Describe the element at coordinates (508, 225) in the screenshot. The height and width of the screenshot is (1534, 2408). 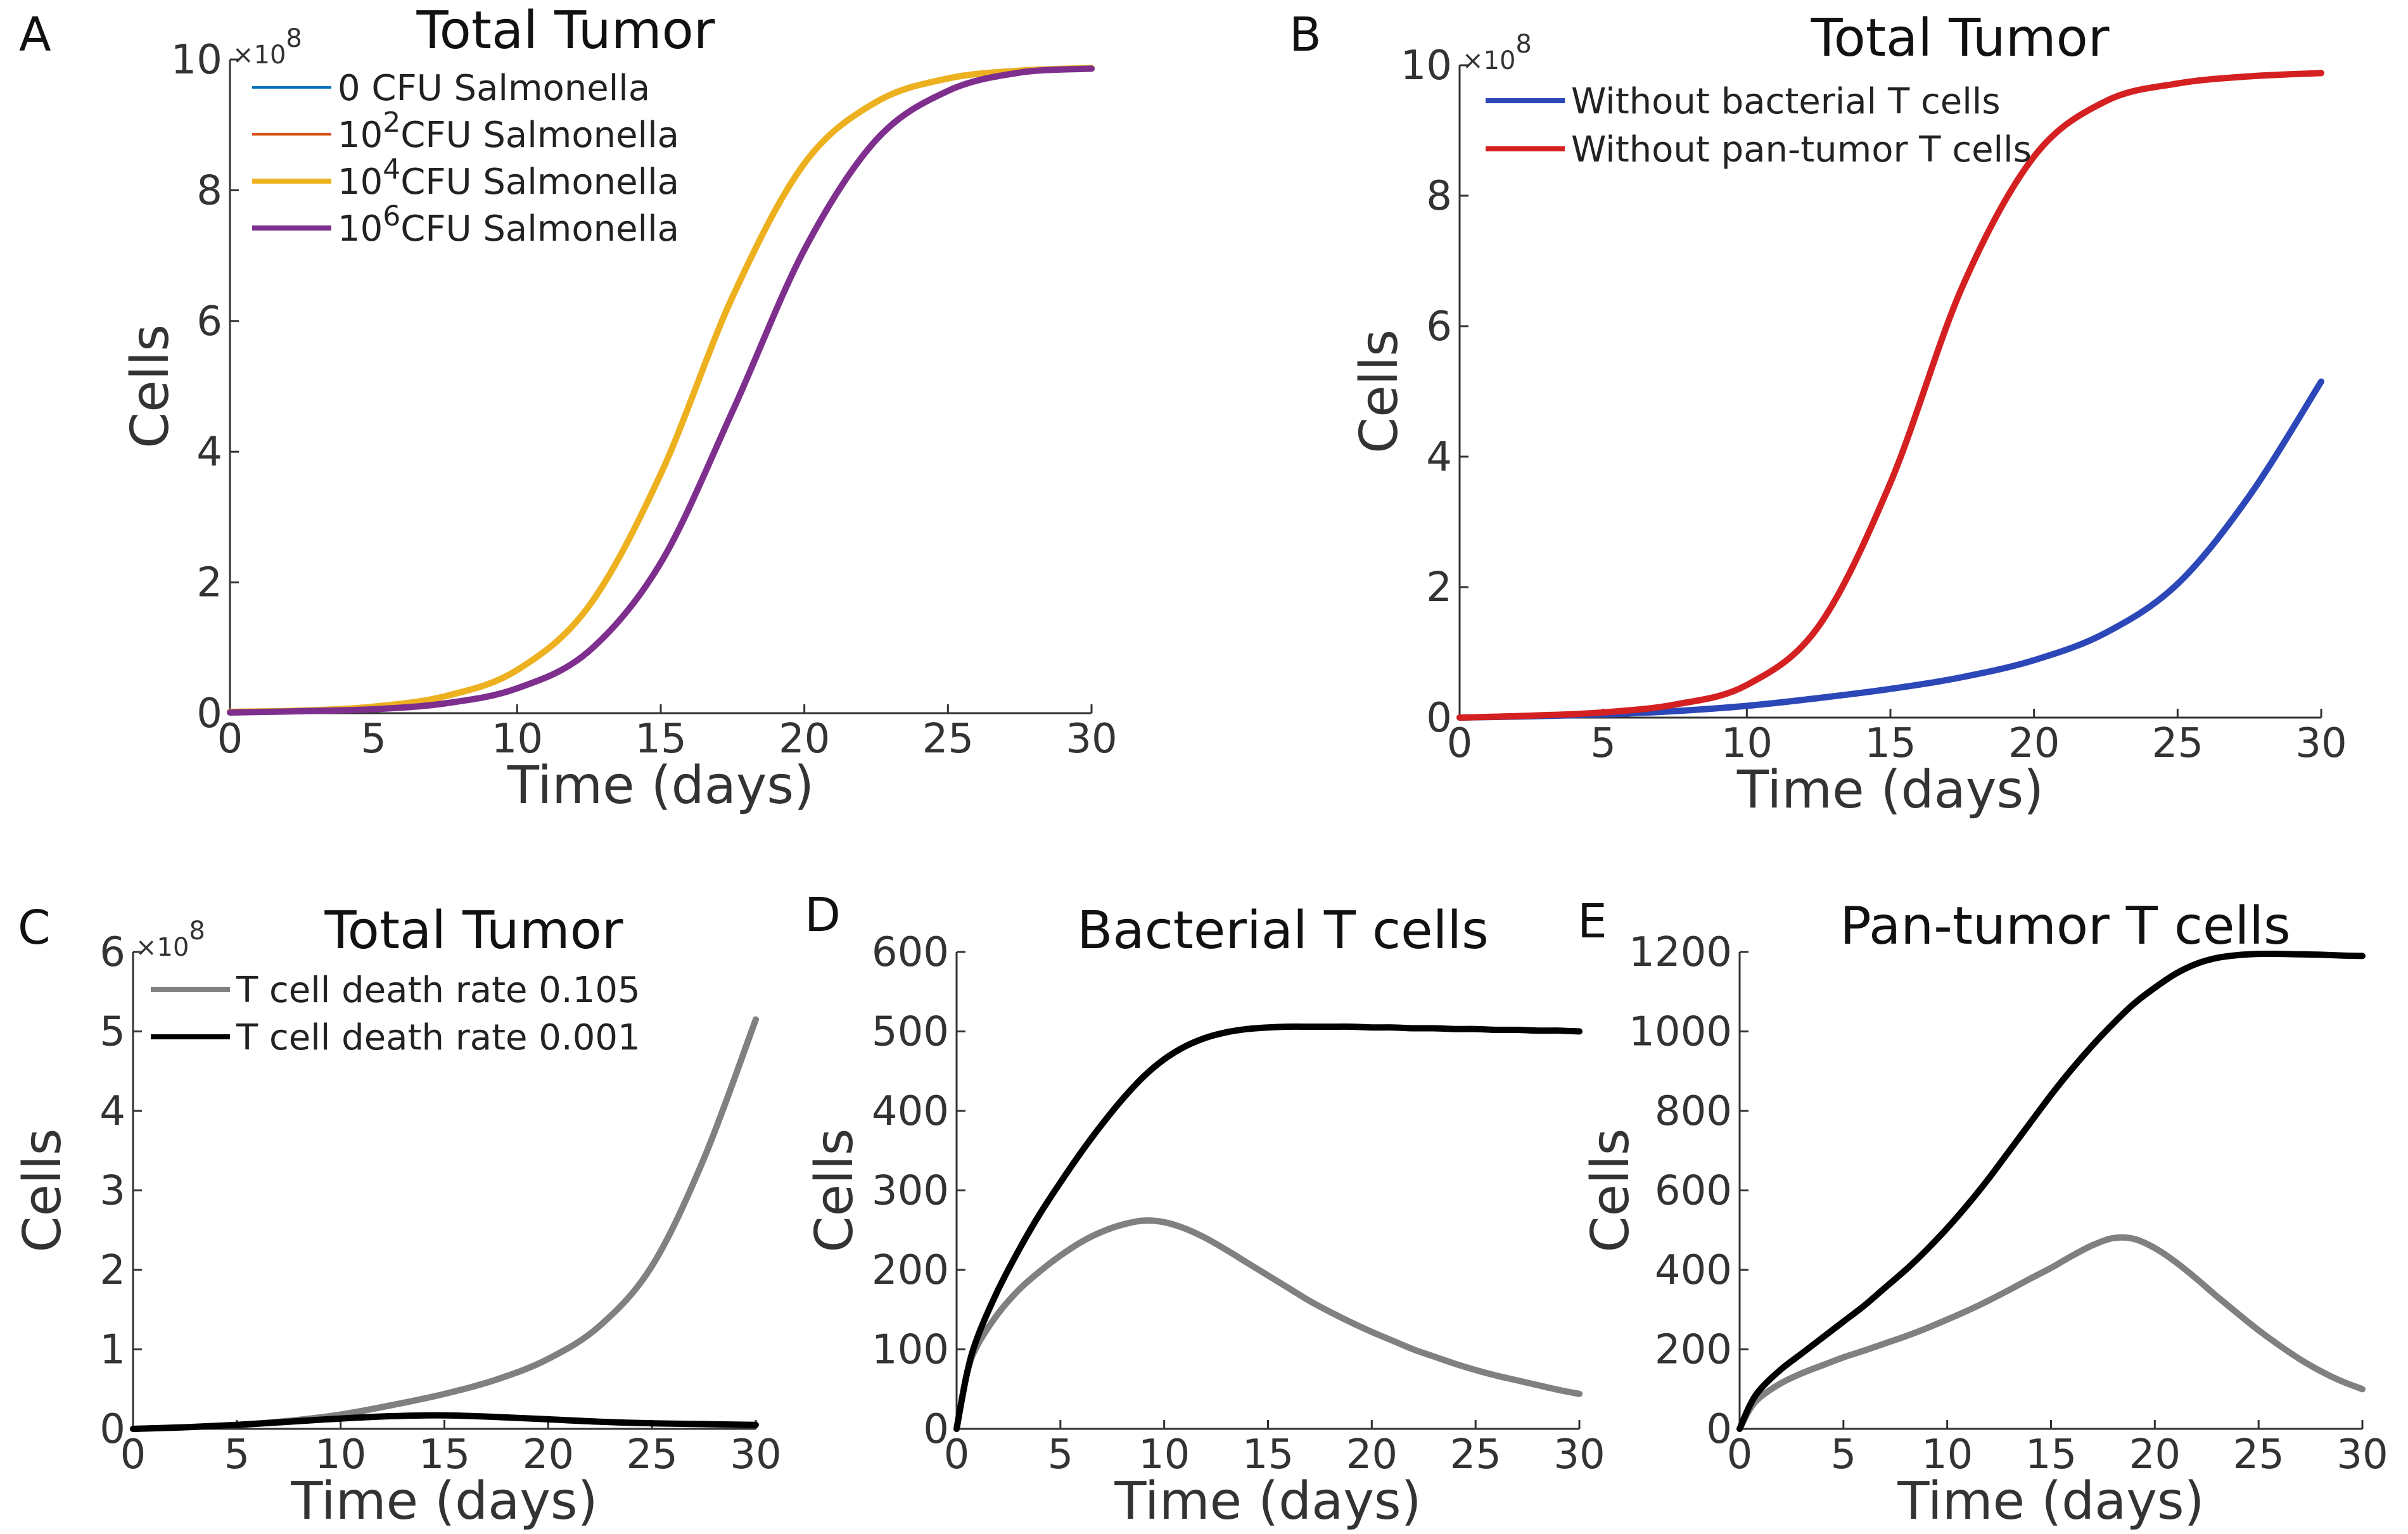
I see `legend-entry: 106CFU Salmonella` at that location.